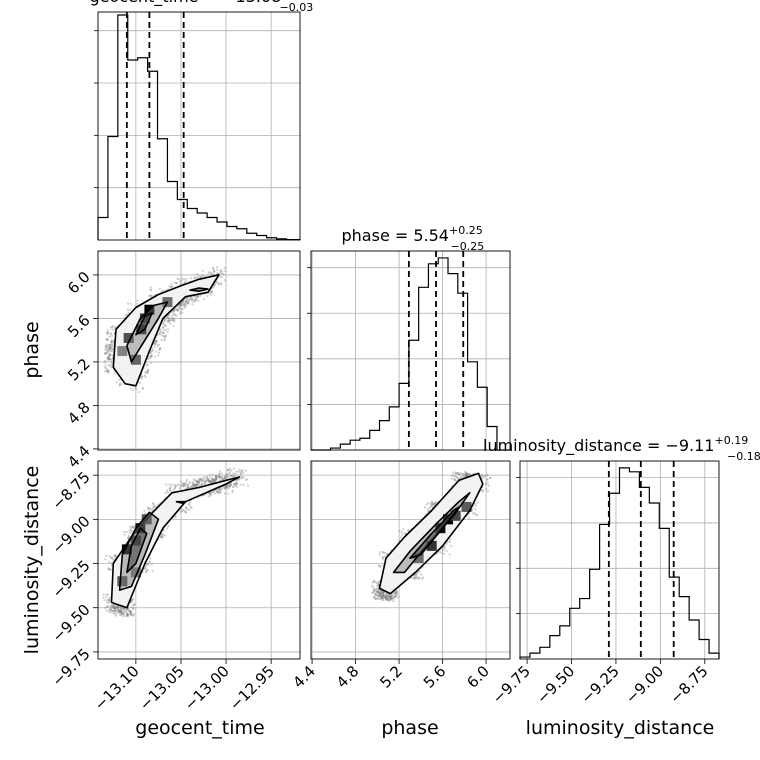 The height and width of the screenshot is (760, 760). Describe the element at coordinates (79, 283) in the screenshot. I see `y-tick-label: 6.0` at that location.